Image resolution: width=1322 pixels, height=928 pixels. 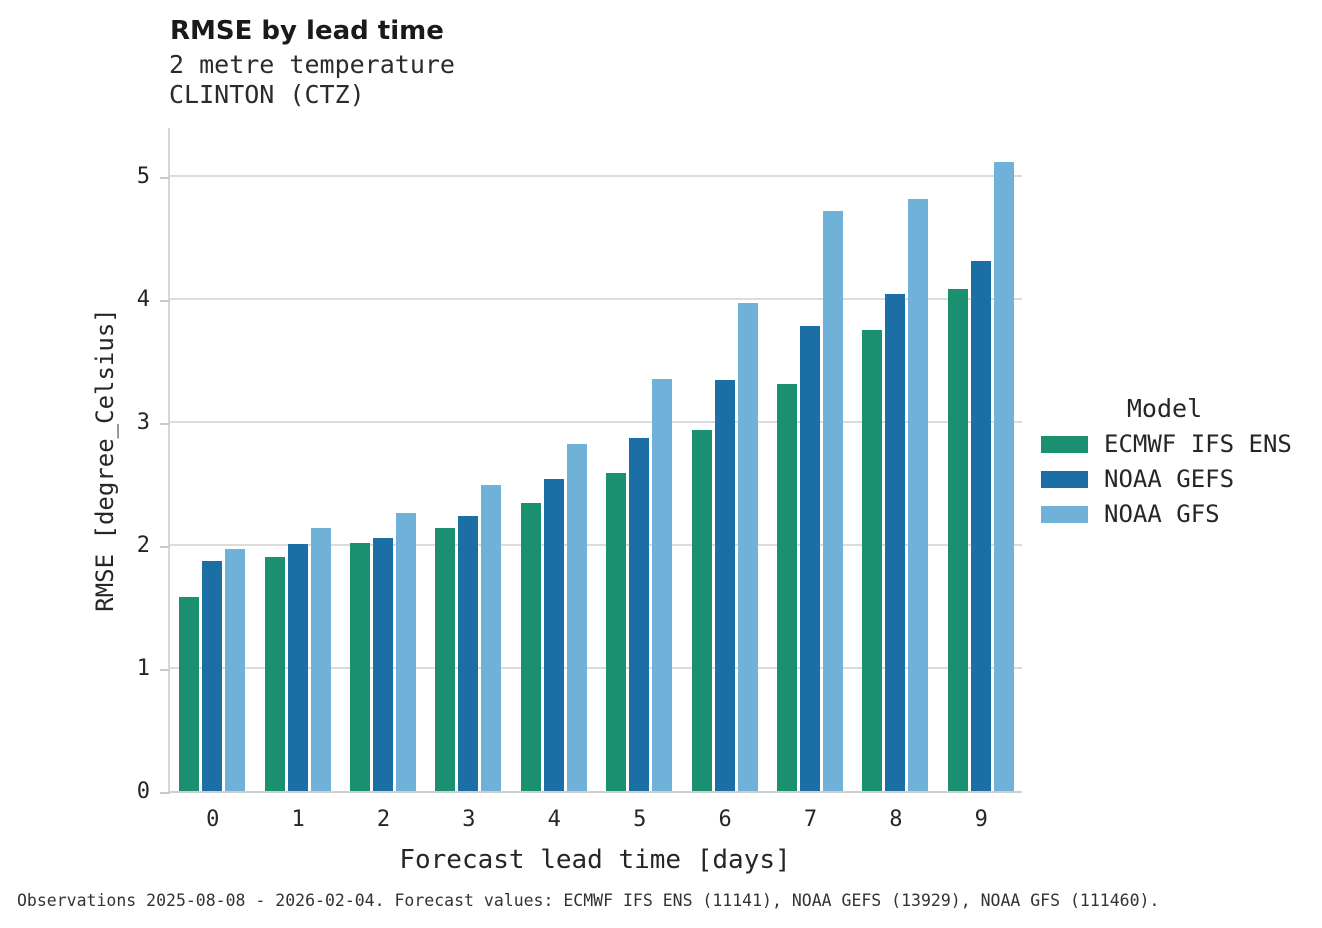 What do you see at coordinates (312, 64) in the screenshot?
I see `chart-subtitle-parameter: 2 metre temperature` at bounding box center [312, 64].